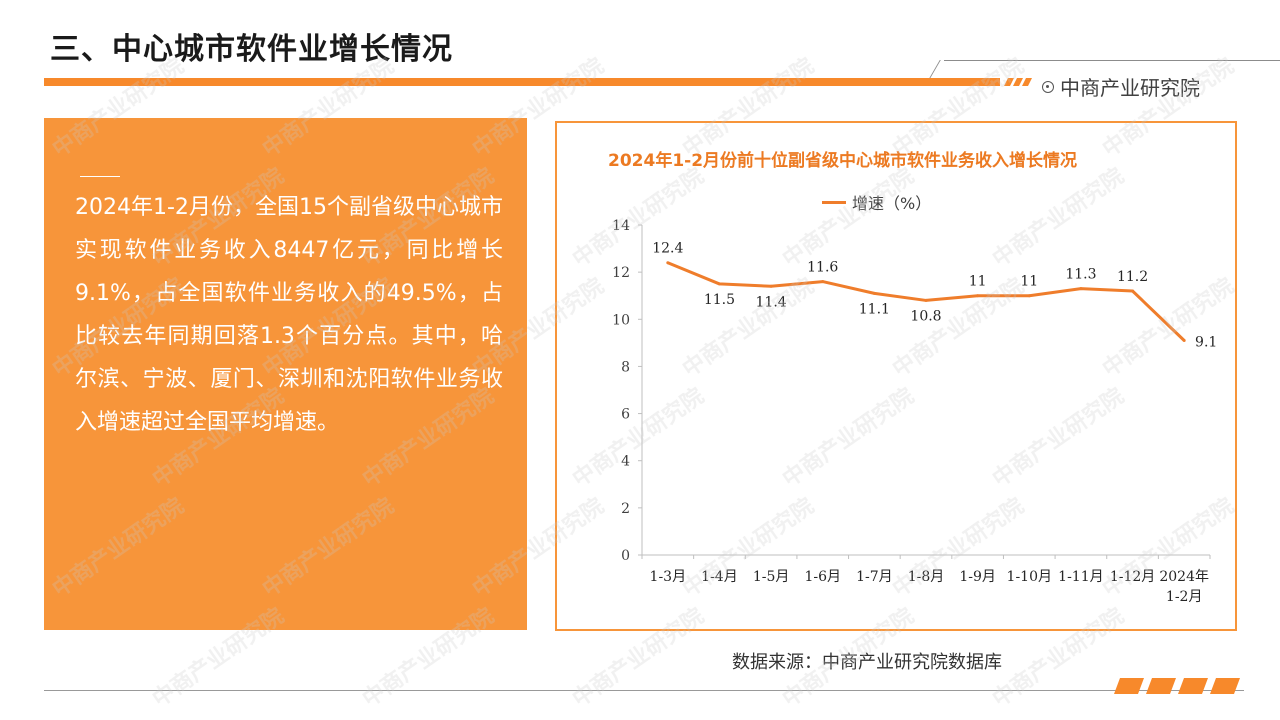  Describe the element at coordinates (625, 556) in the screenshot. I see `y-tick-label: 0` at that location.